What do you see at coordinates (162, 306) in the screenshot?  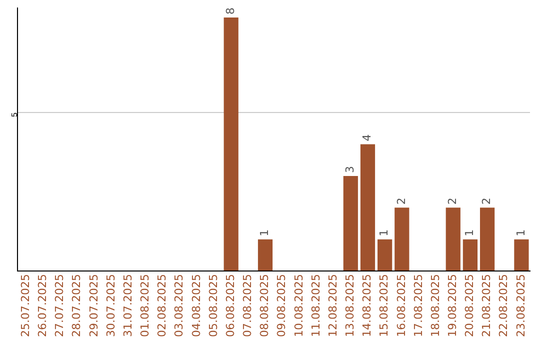 I see `x-tick-label: 02.08.2025` at bounding box center [162, 306].